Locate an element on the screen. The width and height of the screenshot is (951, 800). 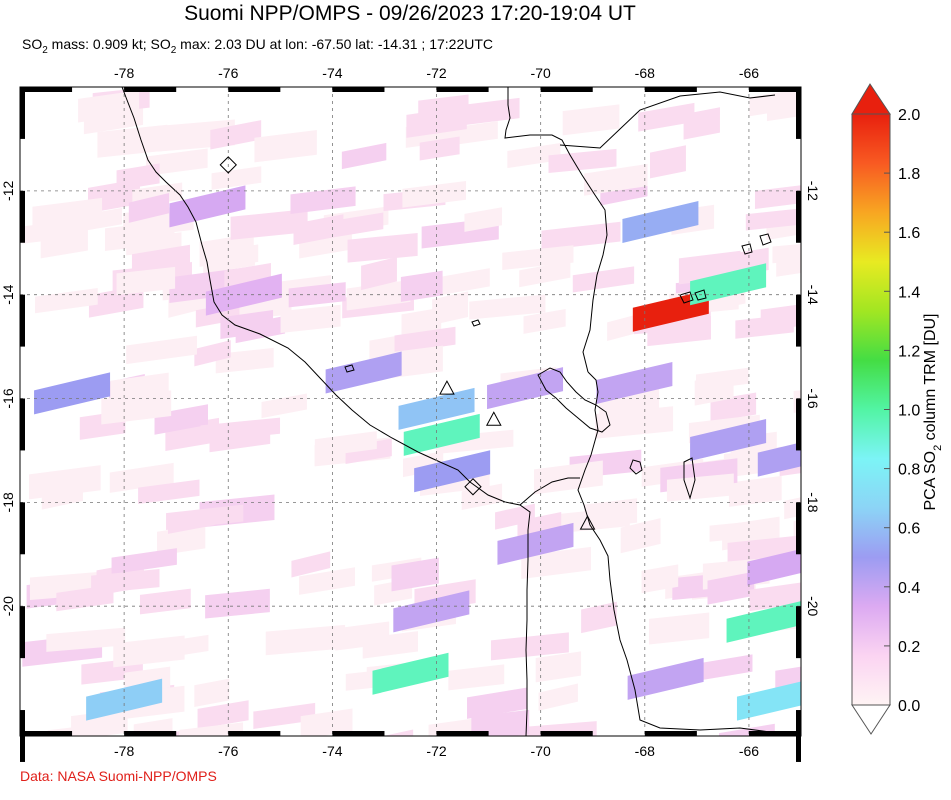
lon-tick-bottom: -66 is located at coordinates (749, 751).